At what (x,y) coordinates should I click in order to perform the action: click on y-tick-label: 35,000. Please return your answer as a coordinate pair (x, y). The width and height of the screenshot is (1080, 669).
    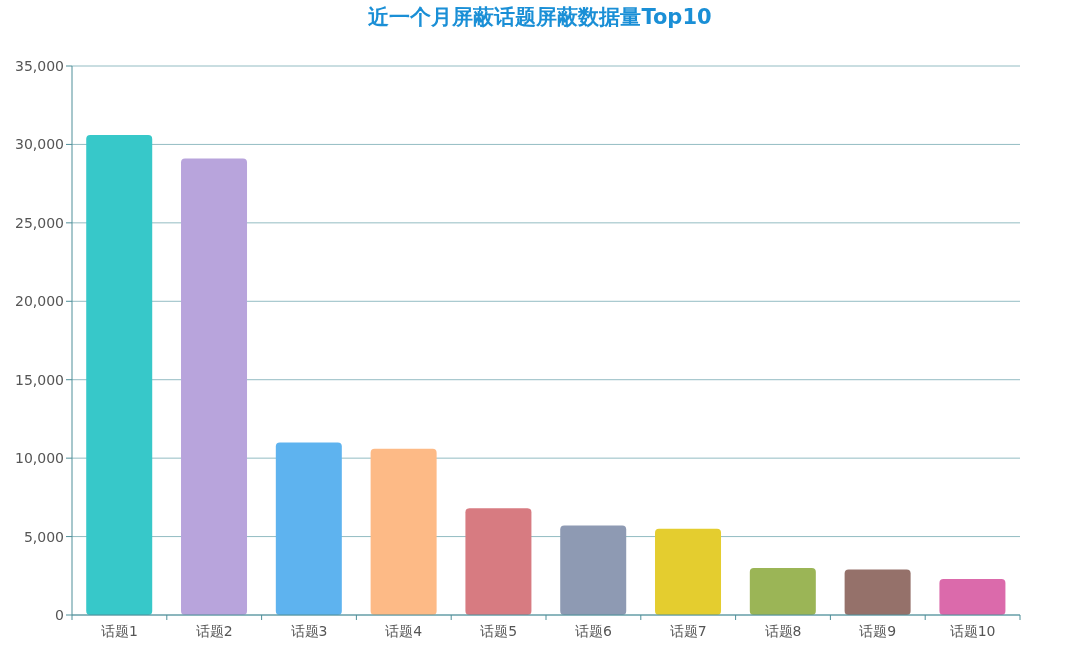
    Looking at the image, I should click on (39, 65).